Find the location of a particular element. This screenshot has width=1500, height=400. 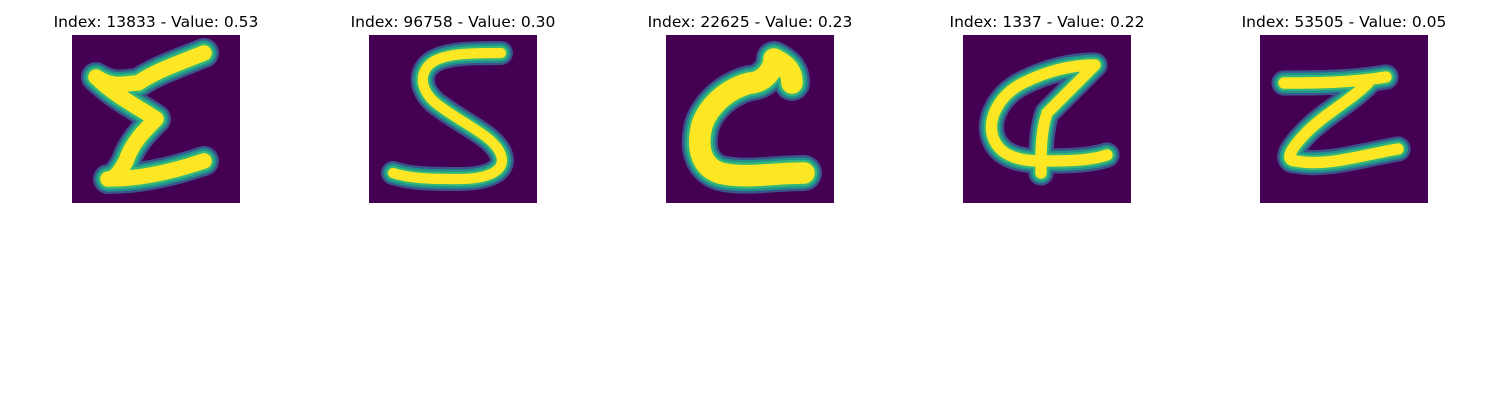

panel-title: Index: 53505 - Value: 0.05 is located at coordinates (1344, 22).